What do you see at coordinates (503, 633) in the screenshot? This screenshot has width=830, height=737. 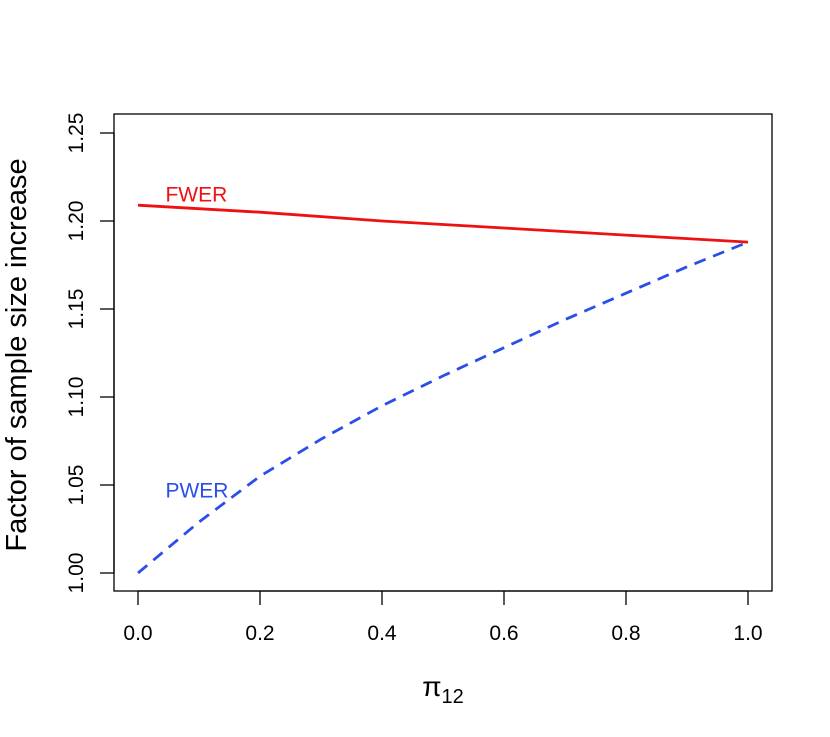 I see `x-tick-label: 0.6` at bounding box center [503, 633].